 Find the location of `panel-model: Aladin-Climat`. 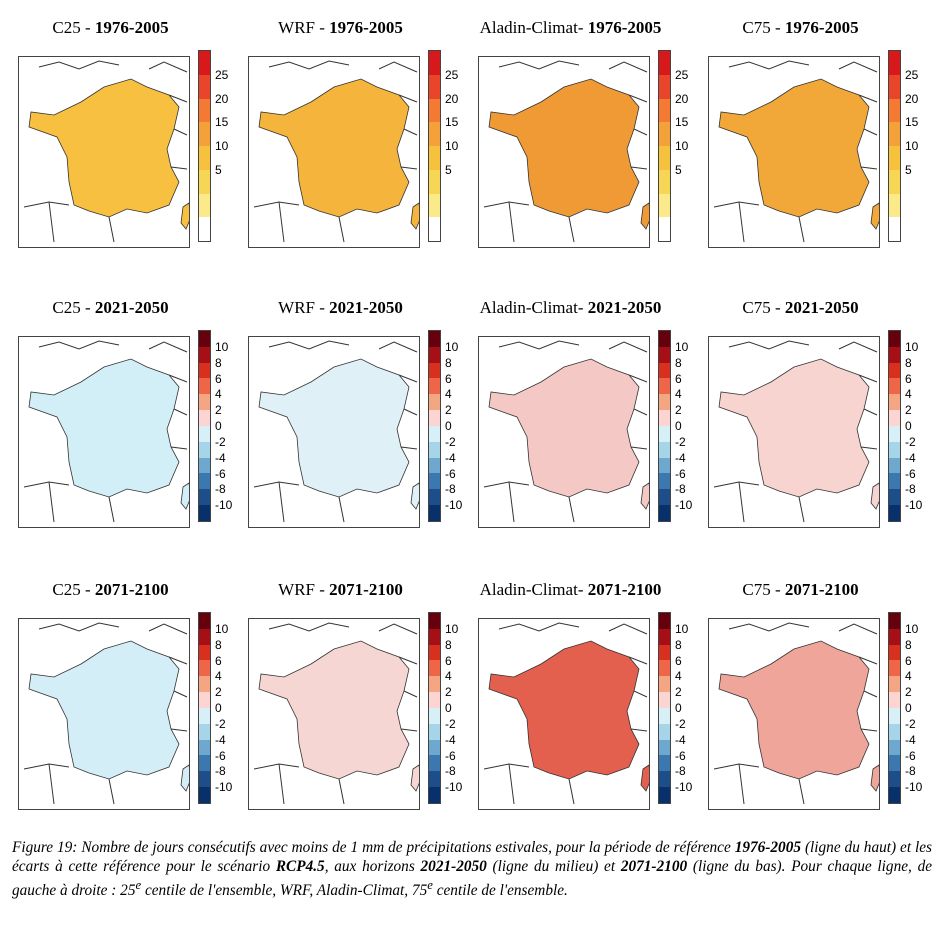

panel-model: Aladin-Climat is located at coordinates (528, 27).